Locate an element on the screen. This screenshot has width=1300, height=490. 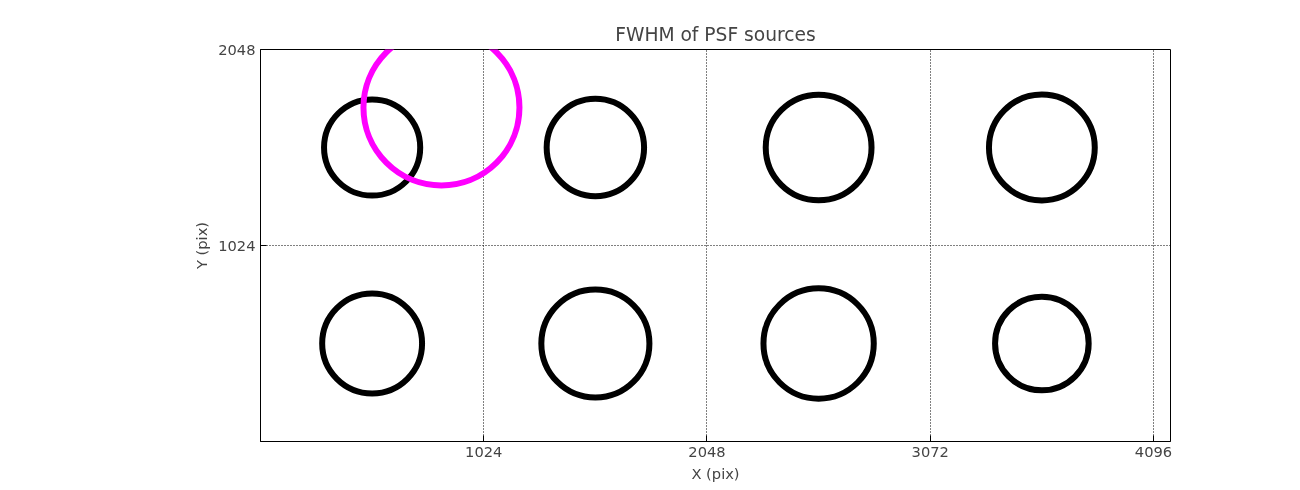
chart-title: FWHM of PSF sources is located at coordinates (715, 34).